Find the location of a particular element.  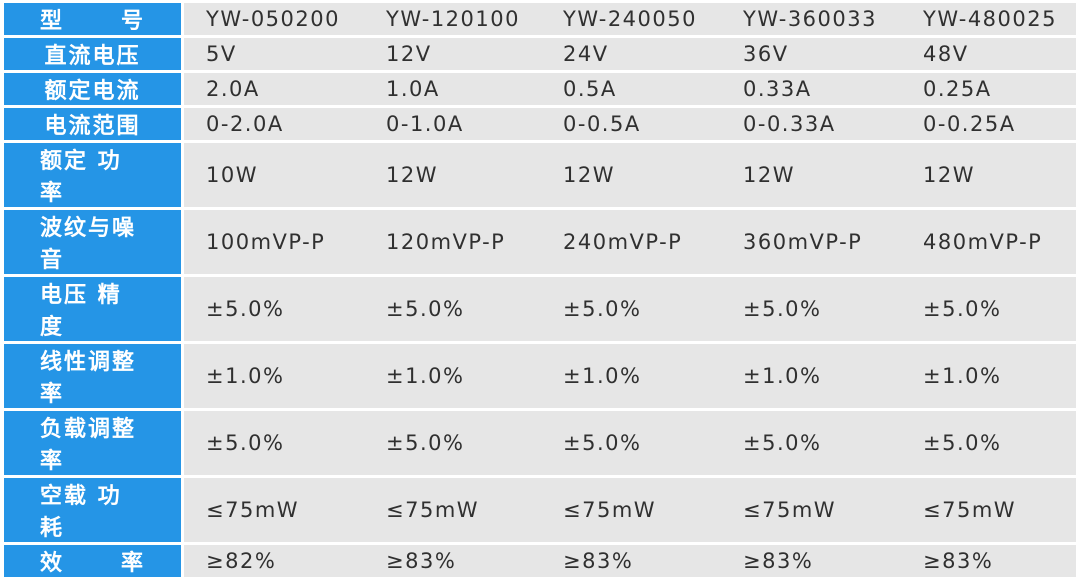

table-cell: 48V is located at coordinates (988, 55).